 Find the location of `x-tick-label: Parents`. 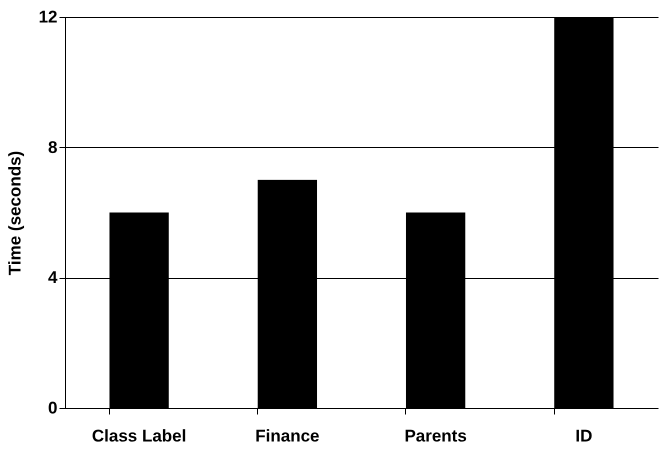

x-tick-label: Parents is located at coordinates (435, 436).